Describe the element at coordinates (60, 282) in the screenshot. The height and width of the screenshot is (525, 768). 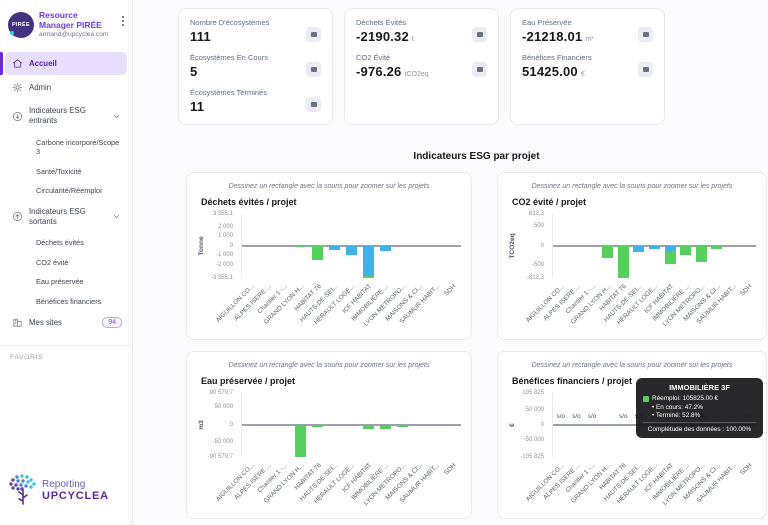
I see `sidebar-item-eau: Eau préservée` at that location.